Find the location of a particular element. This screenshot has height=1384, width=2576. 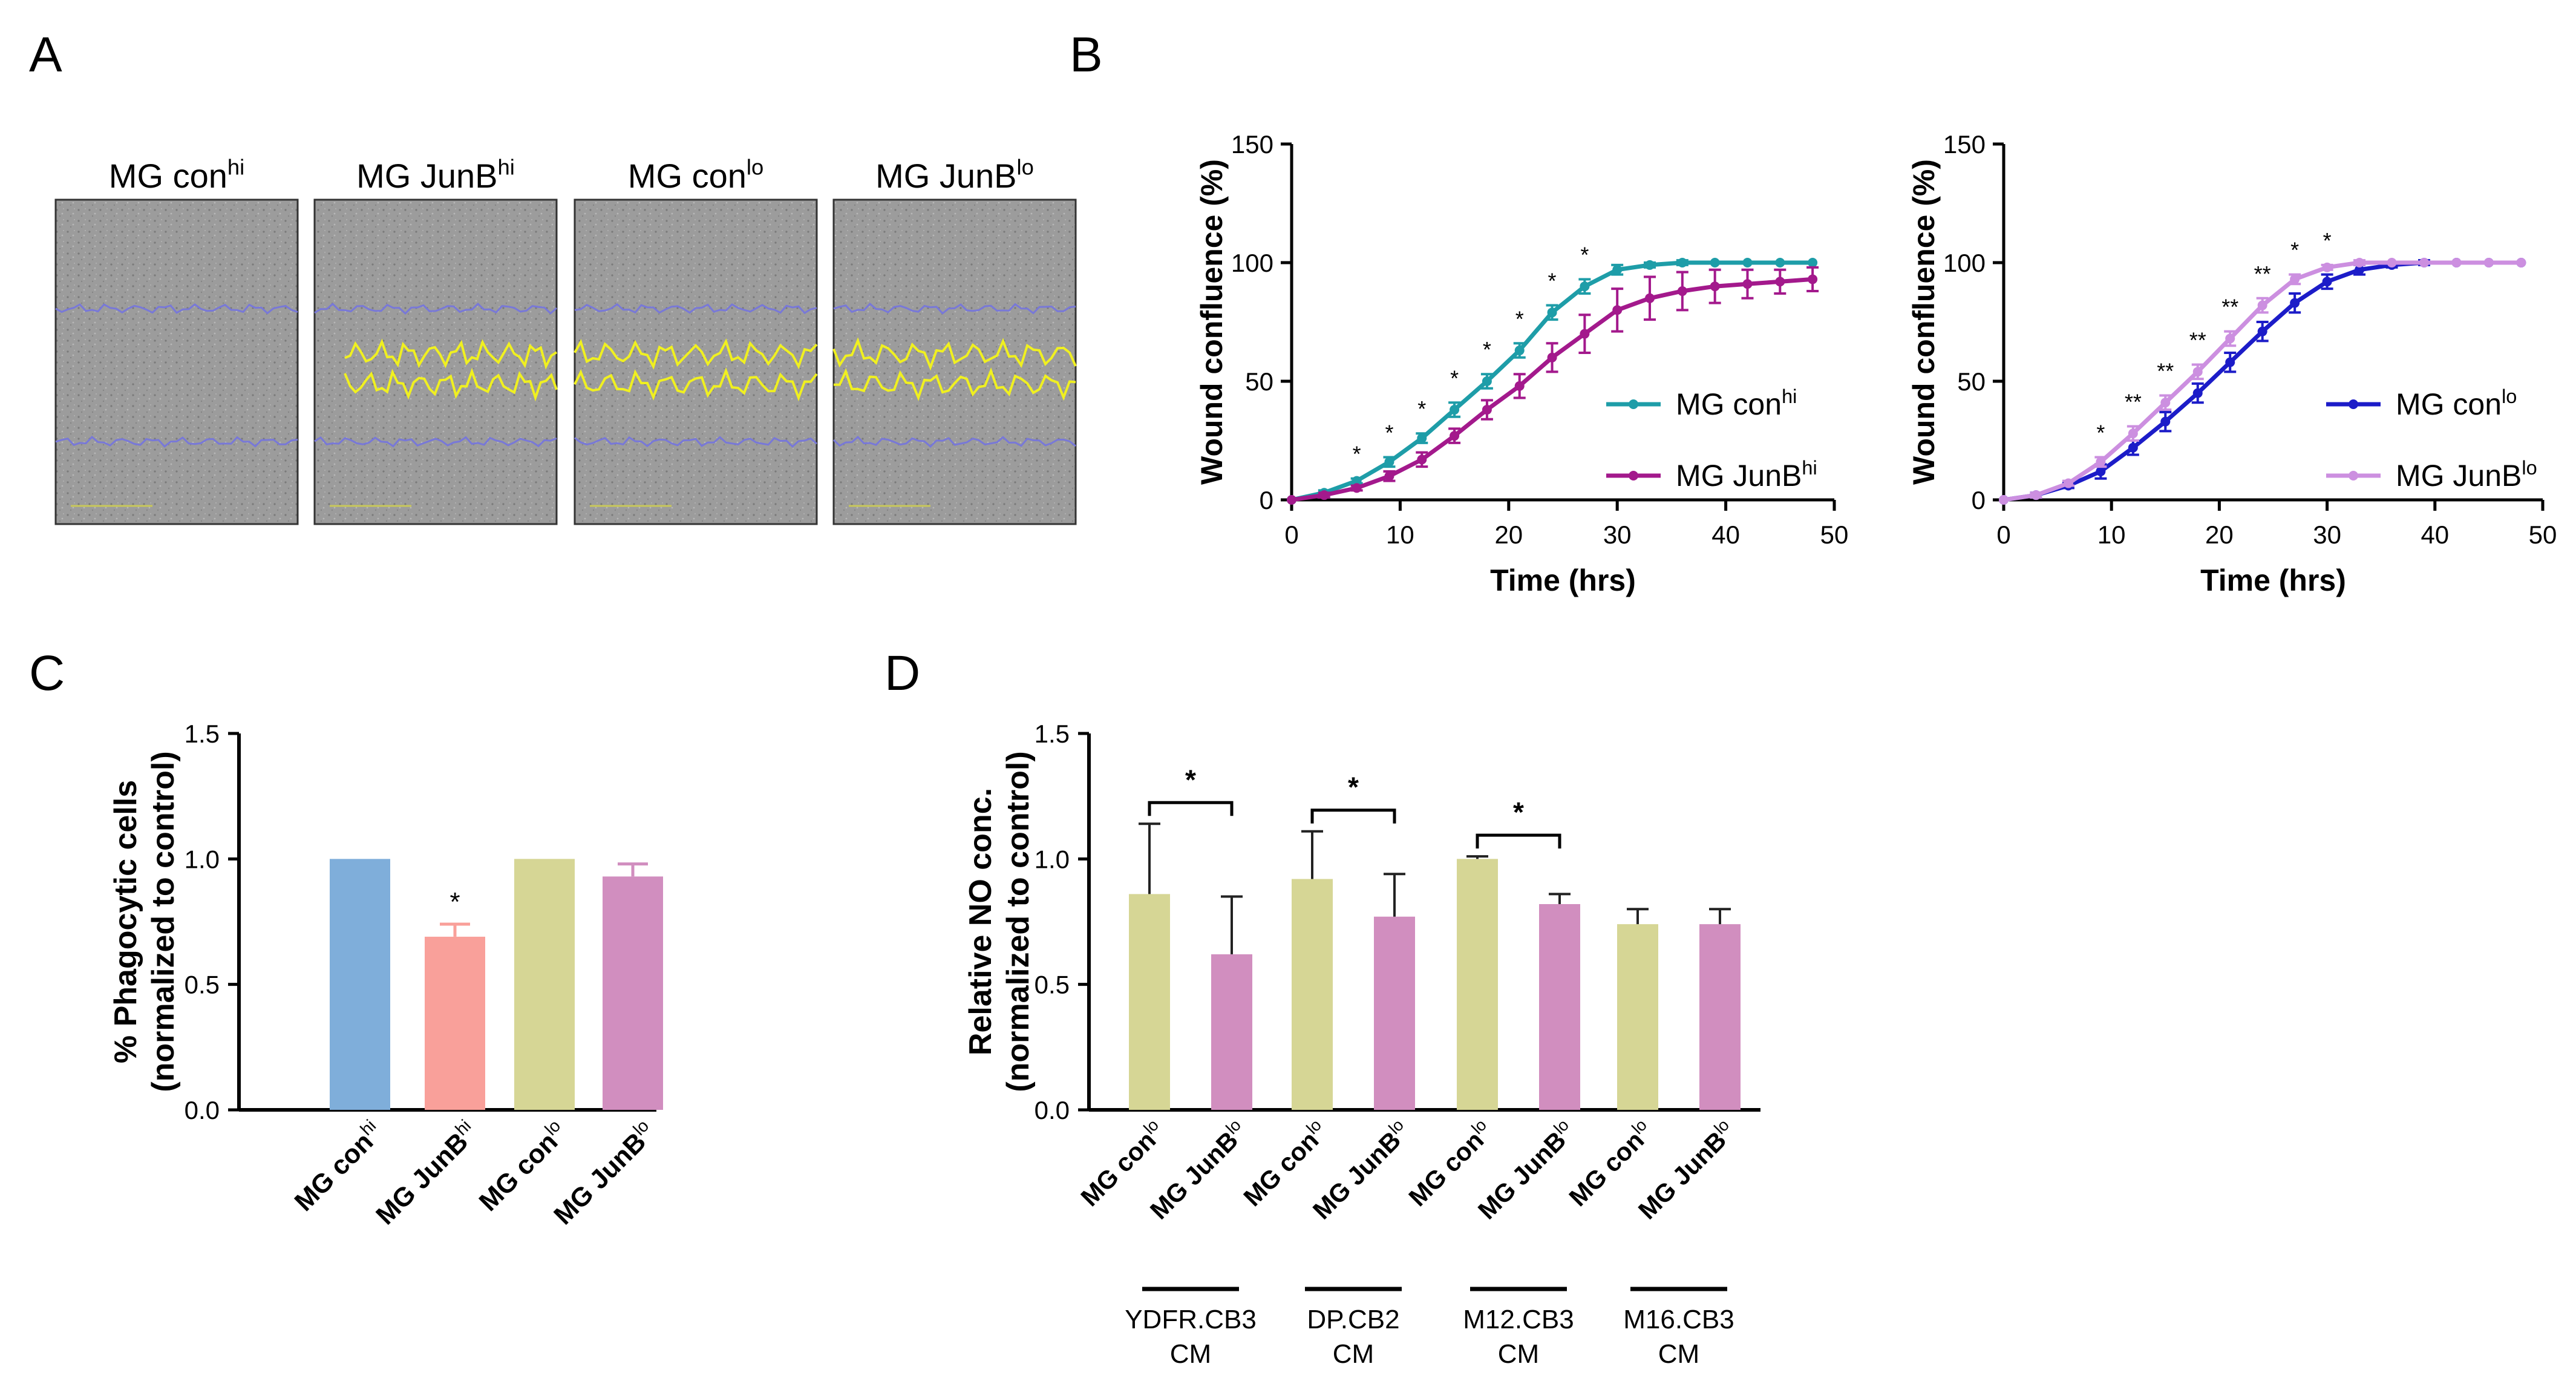

panel-letter-d: D is located at coordinates (902, 673).